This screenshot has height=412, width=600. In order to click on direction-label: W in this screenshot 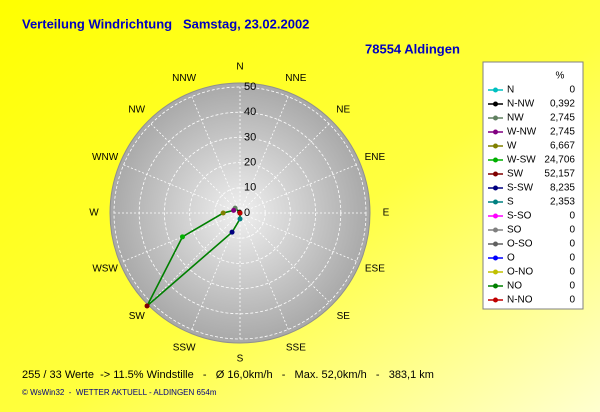, I will do `click(94, 213)`.